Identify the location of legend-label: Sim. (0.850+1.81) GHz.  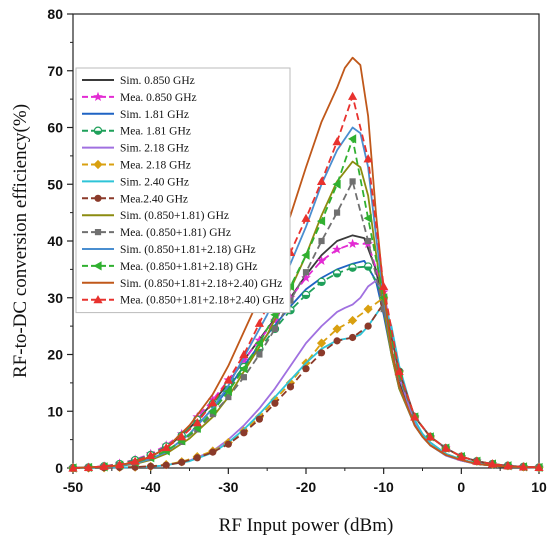
(174, 216).